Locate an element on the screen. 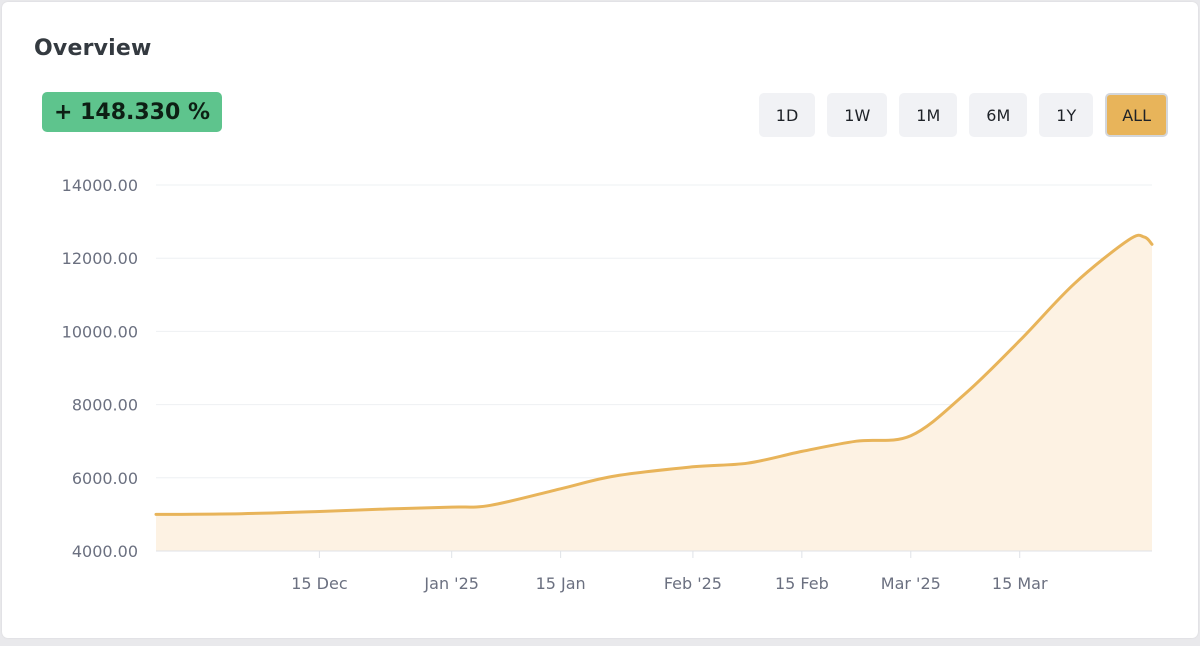 The image size is (1200, 646). x-tick-label: Jan '25 is located at coordinates (451, 583).